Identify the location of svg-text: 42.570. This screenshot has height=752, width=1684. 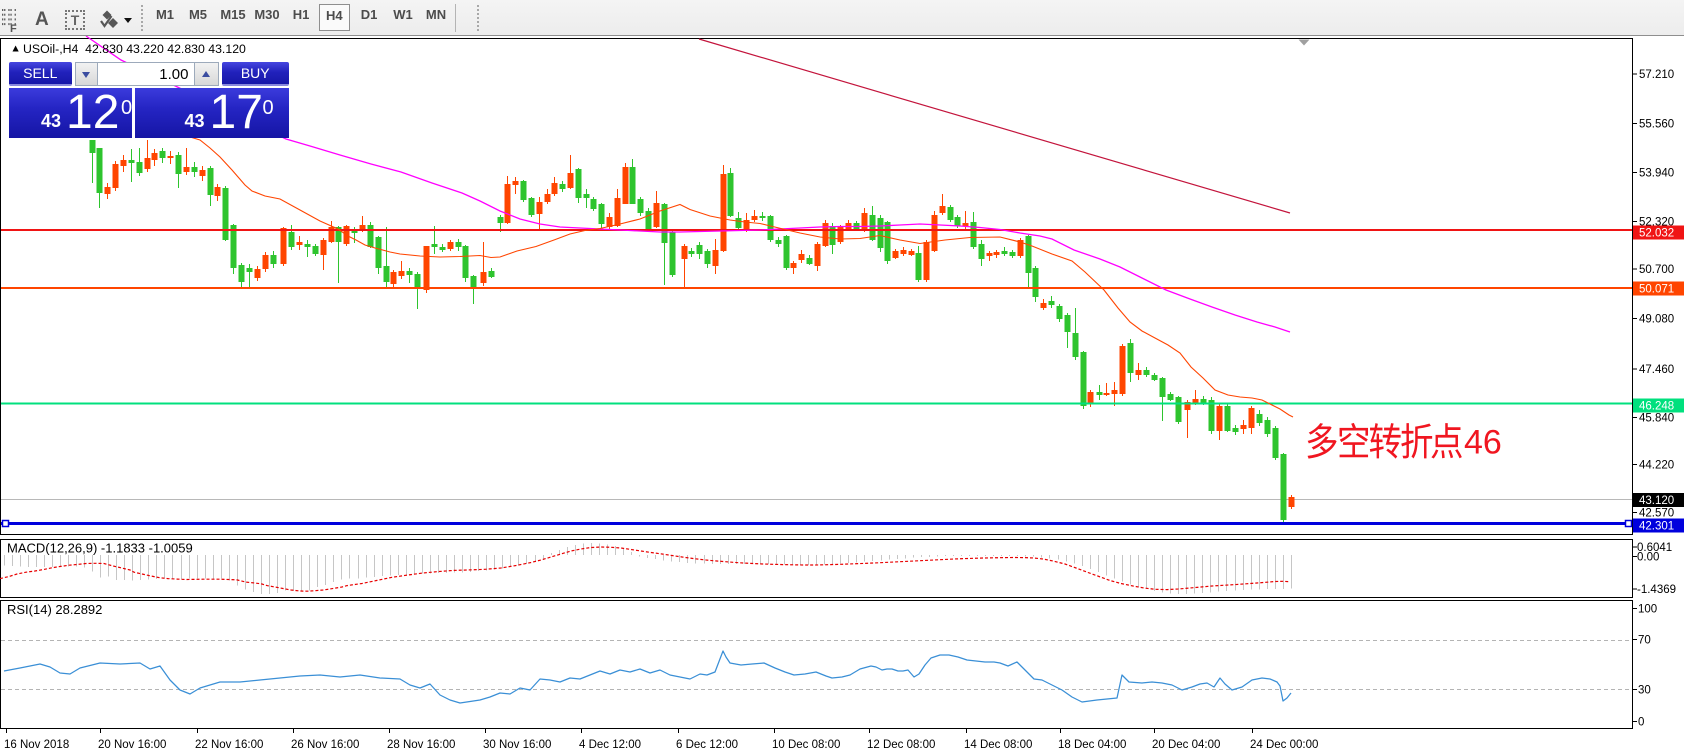
(1656, 514).